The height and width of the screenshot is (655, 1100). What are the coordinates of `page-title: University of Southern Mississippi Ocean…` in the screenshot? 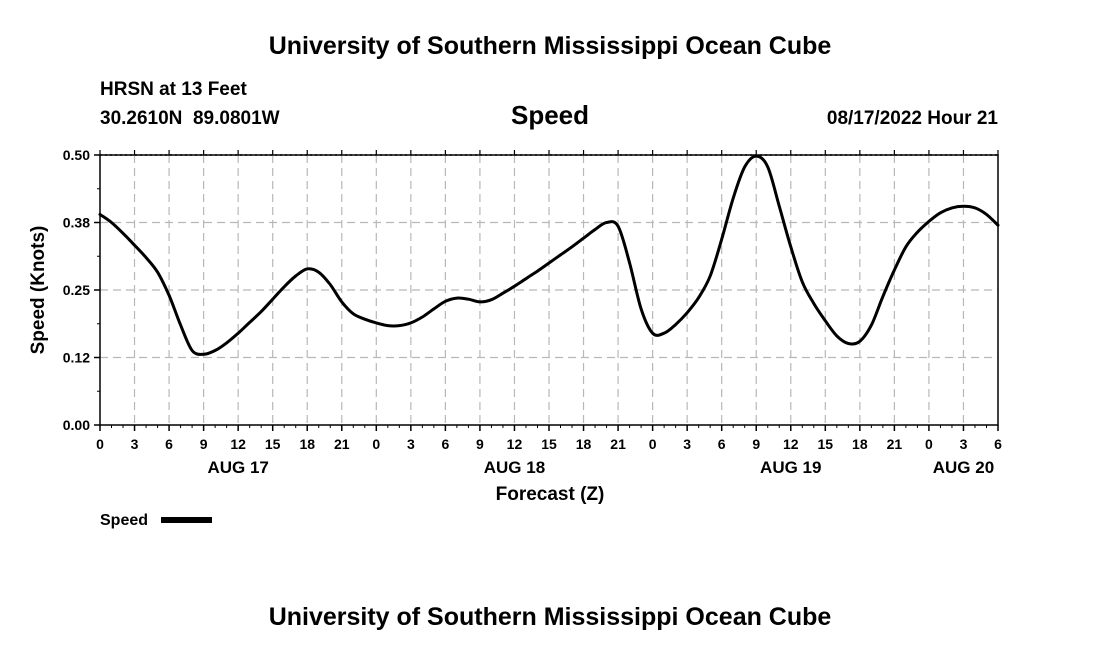 It's located at (550, 46).